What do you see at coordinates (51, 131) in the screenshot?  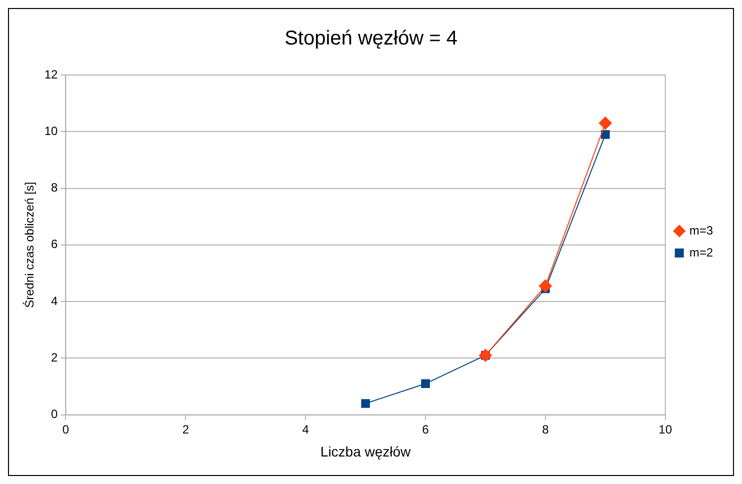 I see `y-tick-label: 10` at bounding box center [51, 131].